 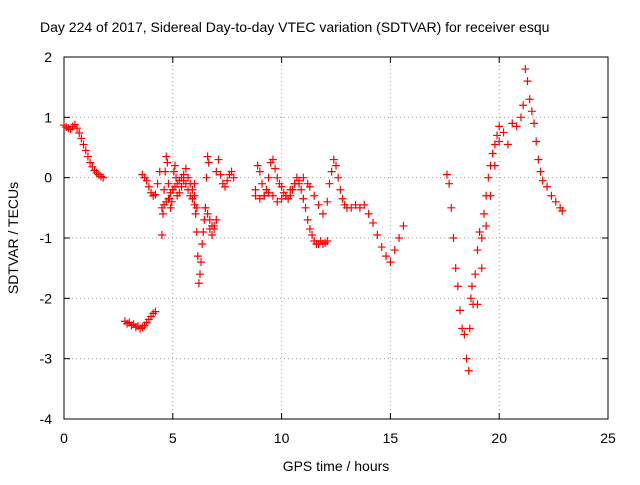 I want to click on y-tick-label: -1, so click(x=46, y=238).